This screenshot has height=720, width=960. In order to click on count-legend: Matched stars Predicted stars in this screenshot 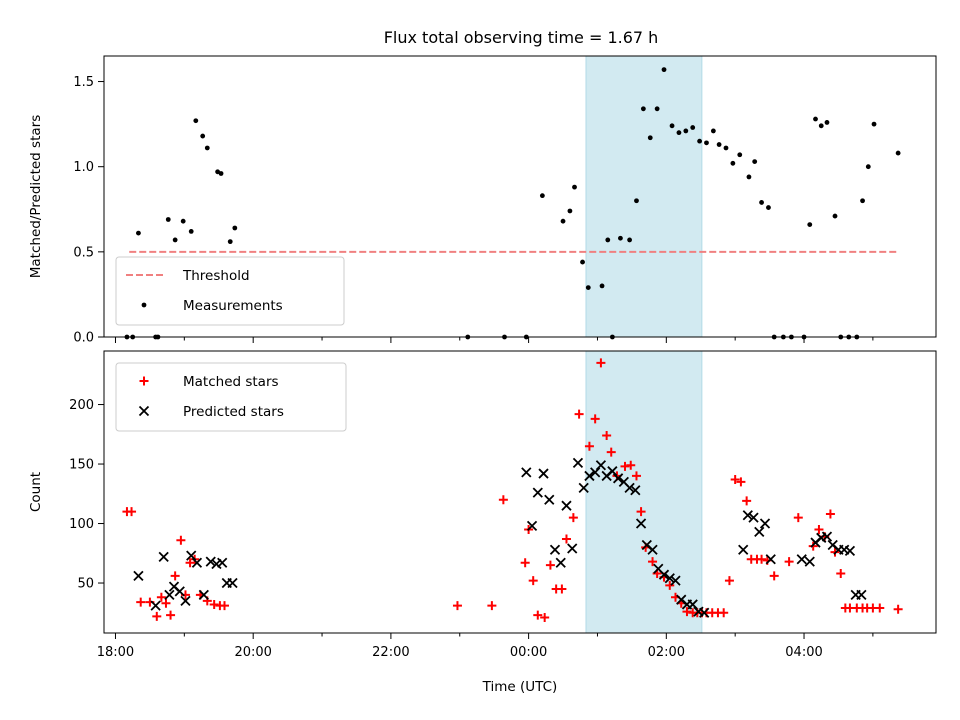, I will do `click(231, 397)`.